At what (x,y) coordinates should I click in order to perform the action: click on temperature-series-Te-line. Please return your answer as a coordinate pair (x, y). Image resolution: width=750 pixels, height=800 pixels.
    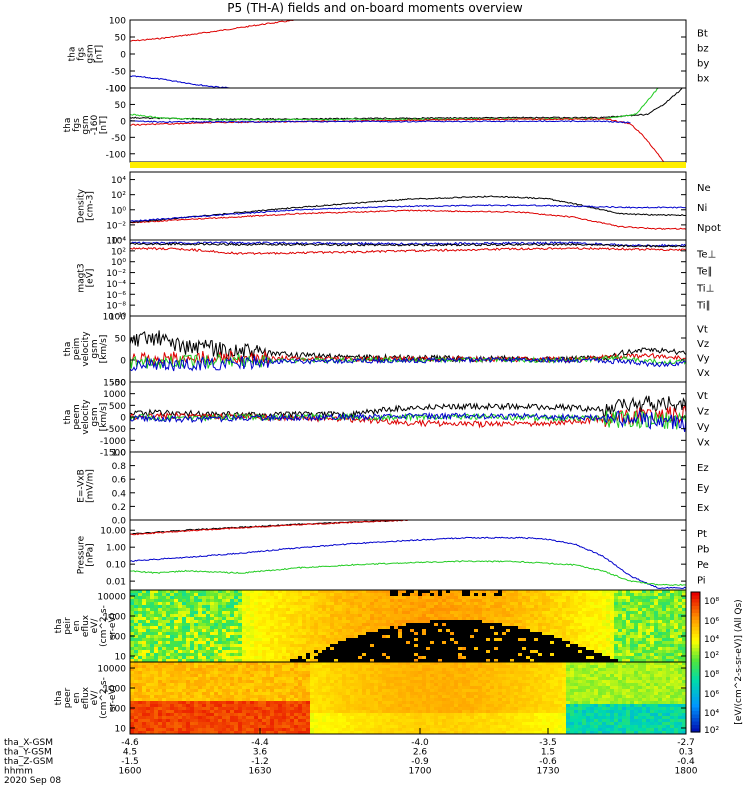
    Looking at the image, I should click on (408, 250).